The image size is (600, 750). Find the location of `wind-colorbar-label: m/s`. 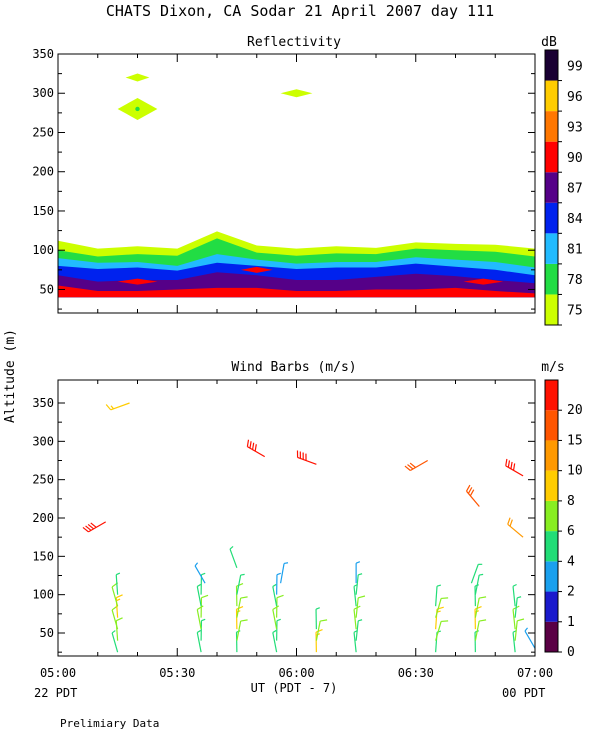

wind-colorbar-label: m/s is located at coordinates (552, 367).